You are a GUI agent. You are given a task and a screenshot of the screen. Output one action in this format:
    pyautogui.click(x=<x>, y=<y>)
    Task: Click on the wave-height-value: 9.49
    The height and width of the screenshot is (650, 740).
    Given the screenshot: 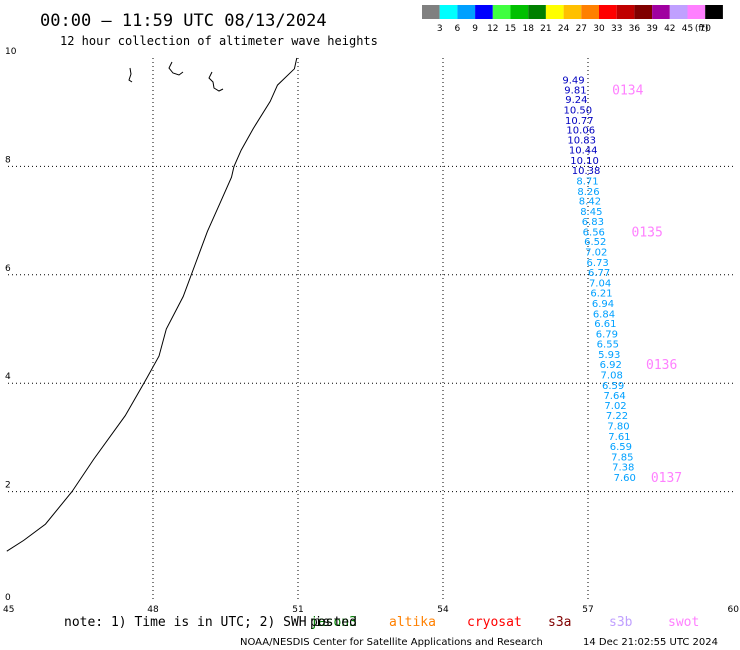 What is the action you would take?
    pyautogui.click(x=573, y=81)
    